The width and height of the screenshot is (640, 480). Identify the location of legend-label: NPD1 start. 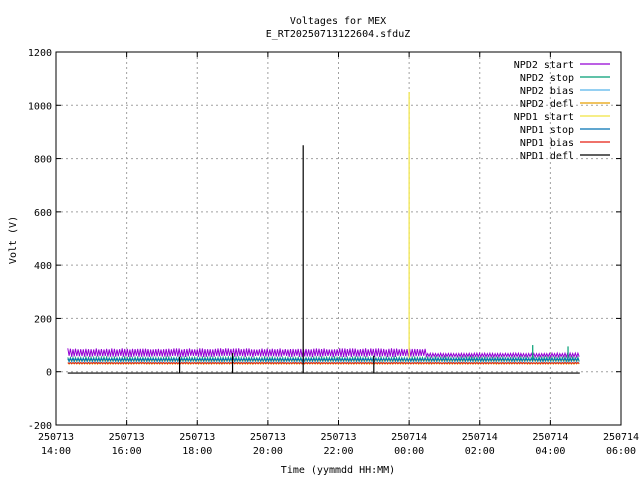
(544, 117).